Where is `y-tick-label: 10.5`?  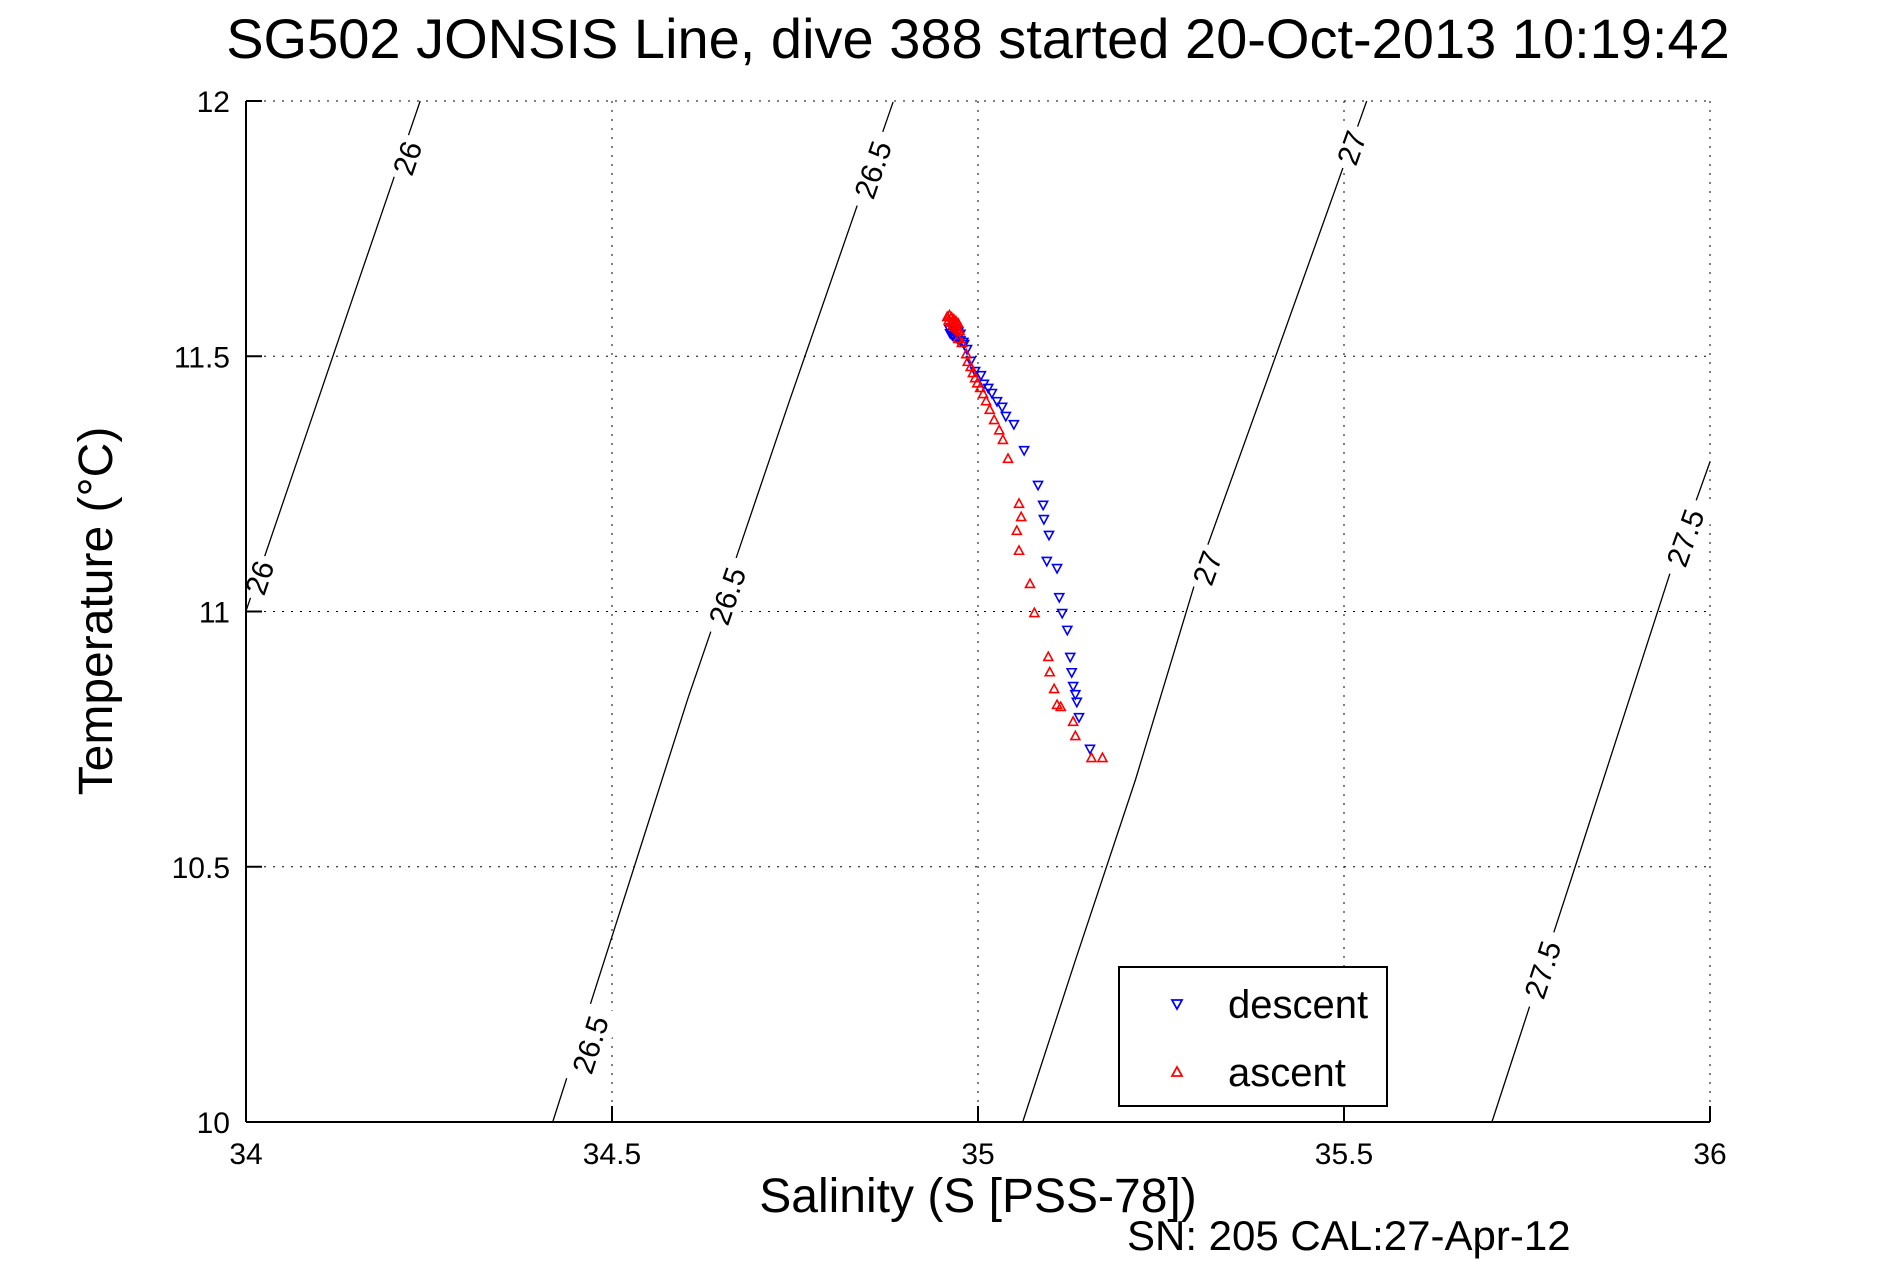 y-tick-label: 10.5 is located at coordinates (201, 868).